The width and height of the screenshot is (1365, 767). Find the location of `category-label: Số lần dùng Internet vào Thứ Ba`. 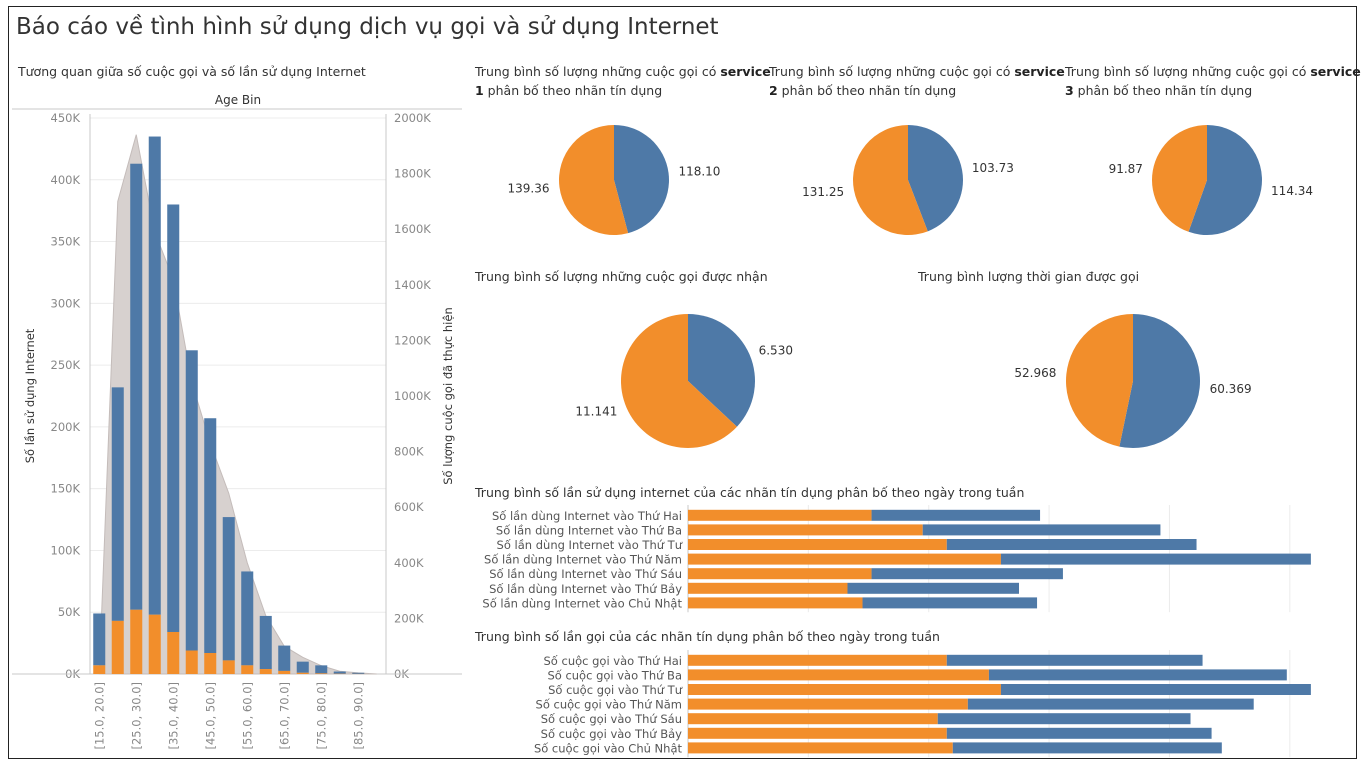

category-label: Số lần dùng Internet vào Thứ Ba is located at coordinates (589, 530).